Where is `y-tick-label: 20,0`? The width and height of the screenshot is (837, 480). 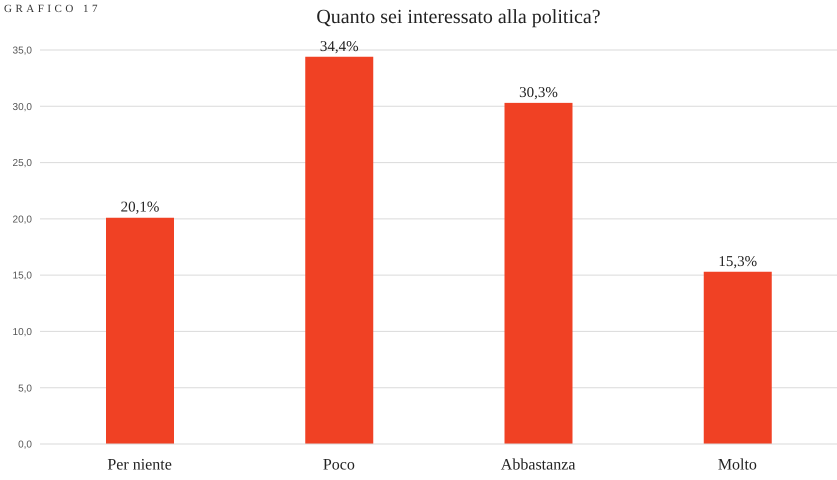
y-tick-label: 20,0 is located at coordinates (22, 220).